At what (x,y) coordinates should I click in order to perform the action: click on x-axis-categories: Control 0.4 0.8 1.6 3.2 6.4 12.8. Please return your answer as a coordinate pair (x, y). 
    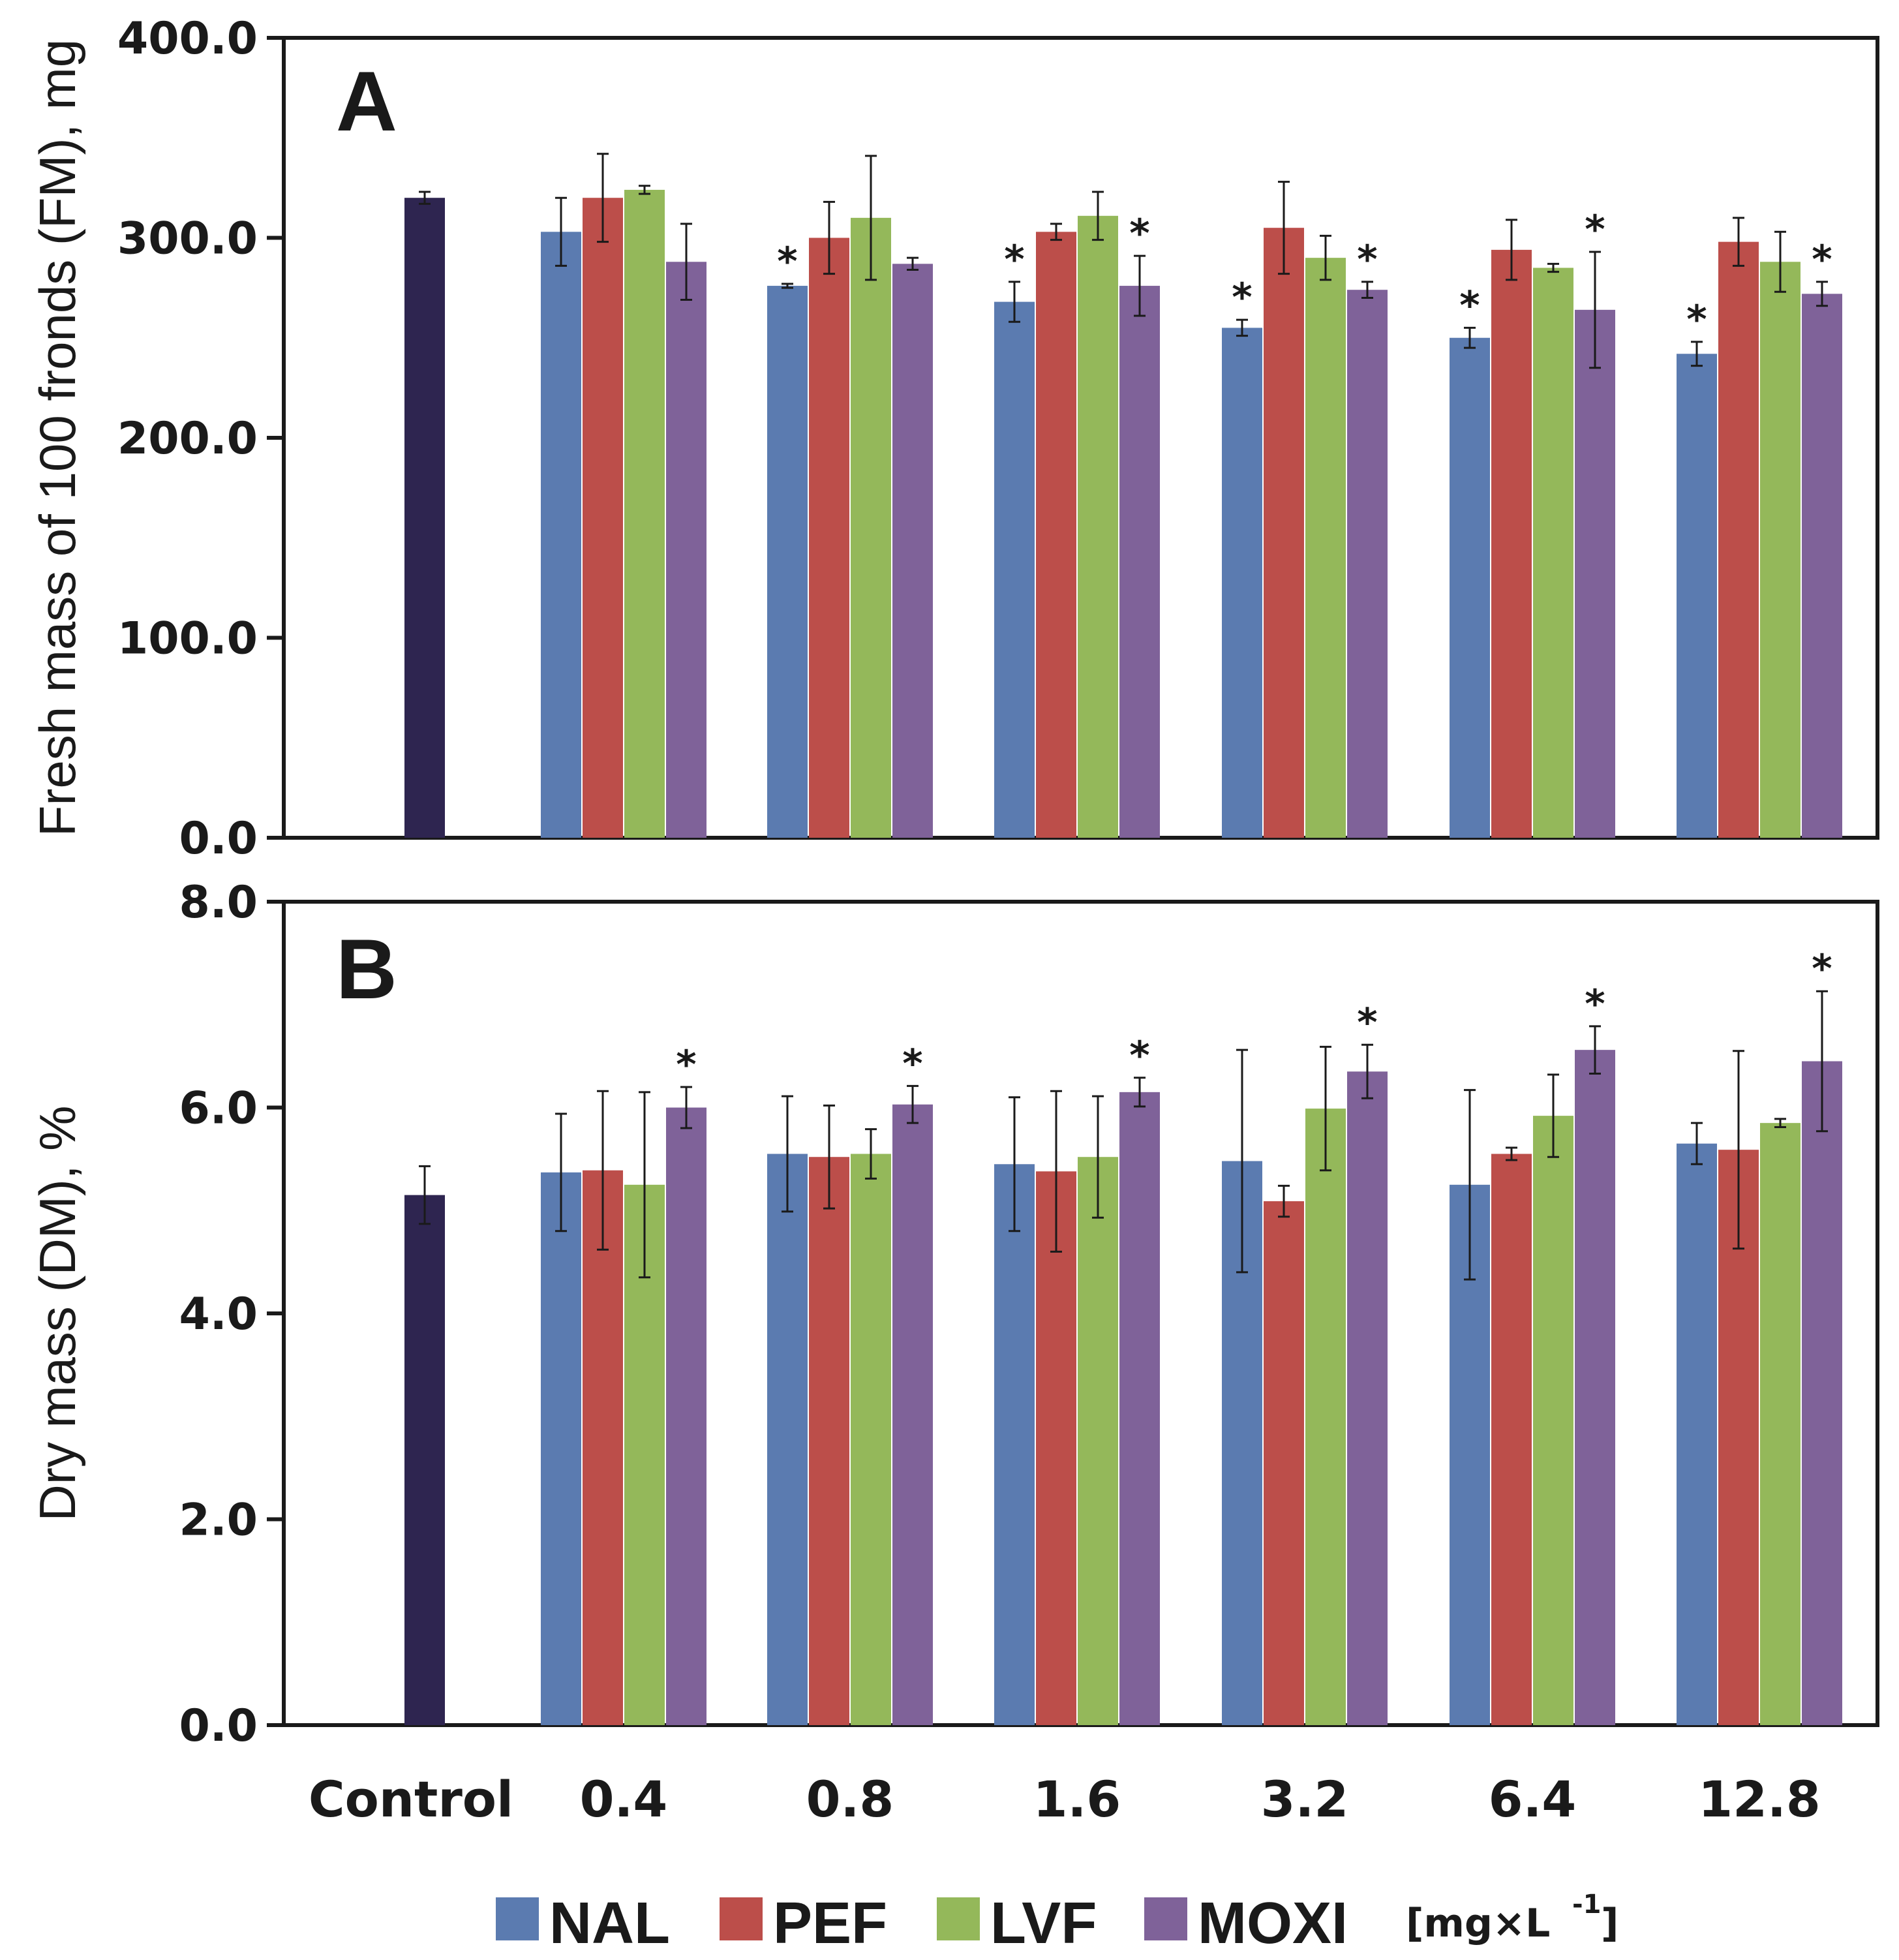
    Looking at the image, I should click on (1065, 1799).